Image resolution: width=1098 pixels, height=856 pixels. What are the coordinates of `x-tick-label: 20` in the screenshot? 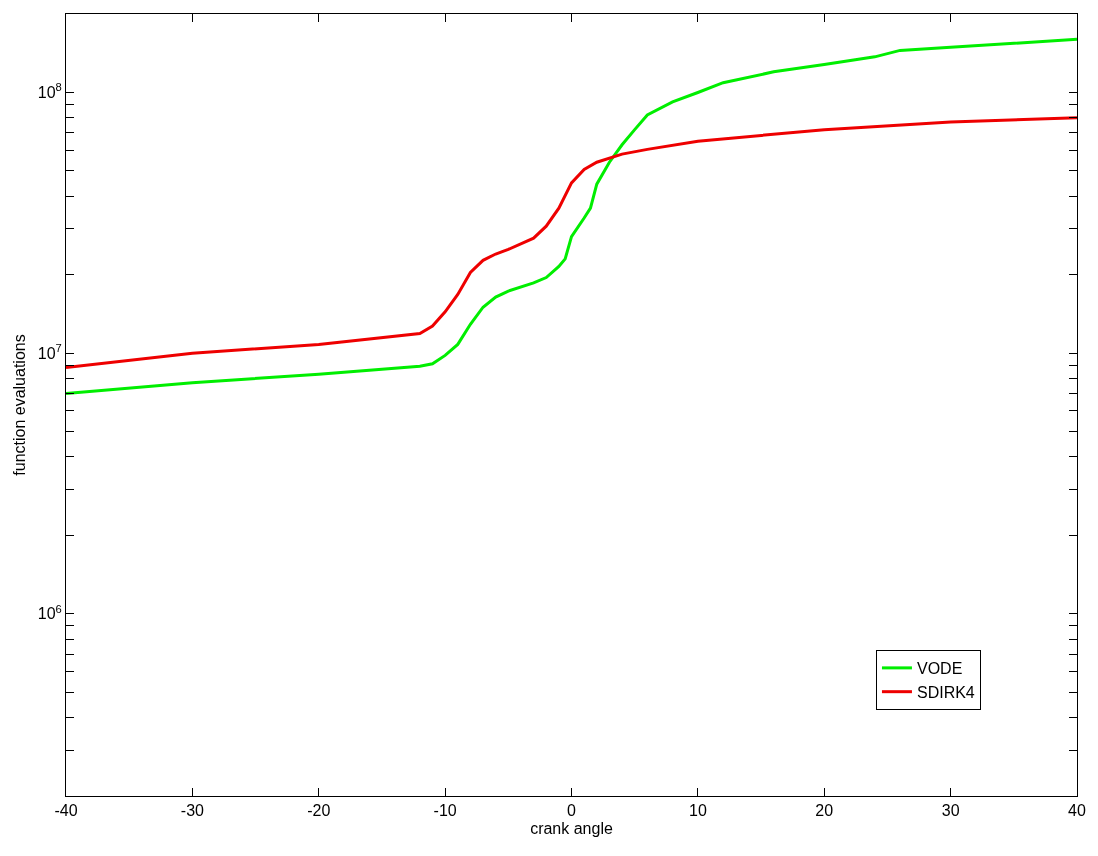 It's located at (824, 811).